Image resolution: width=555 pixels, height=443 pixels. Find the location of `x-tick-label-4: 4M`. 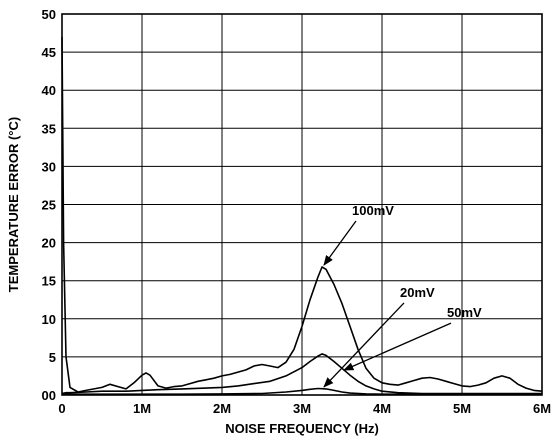

x-tick-label-4: 4M is located at coordinates (382, 408).